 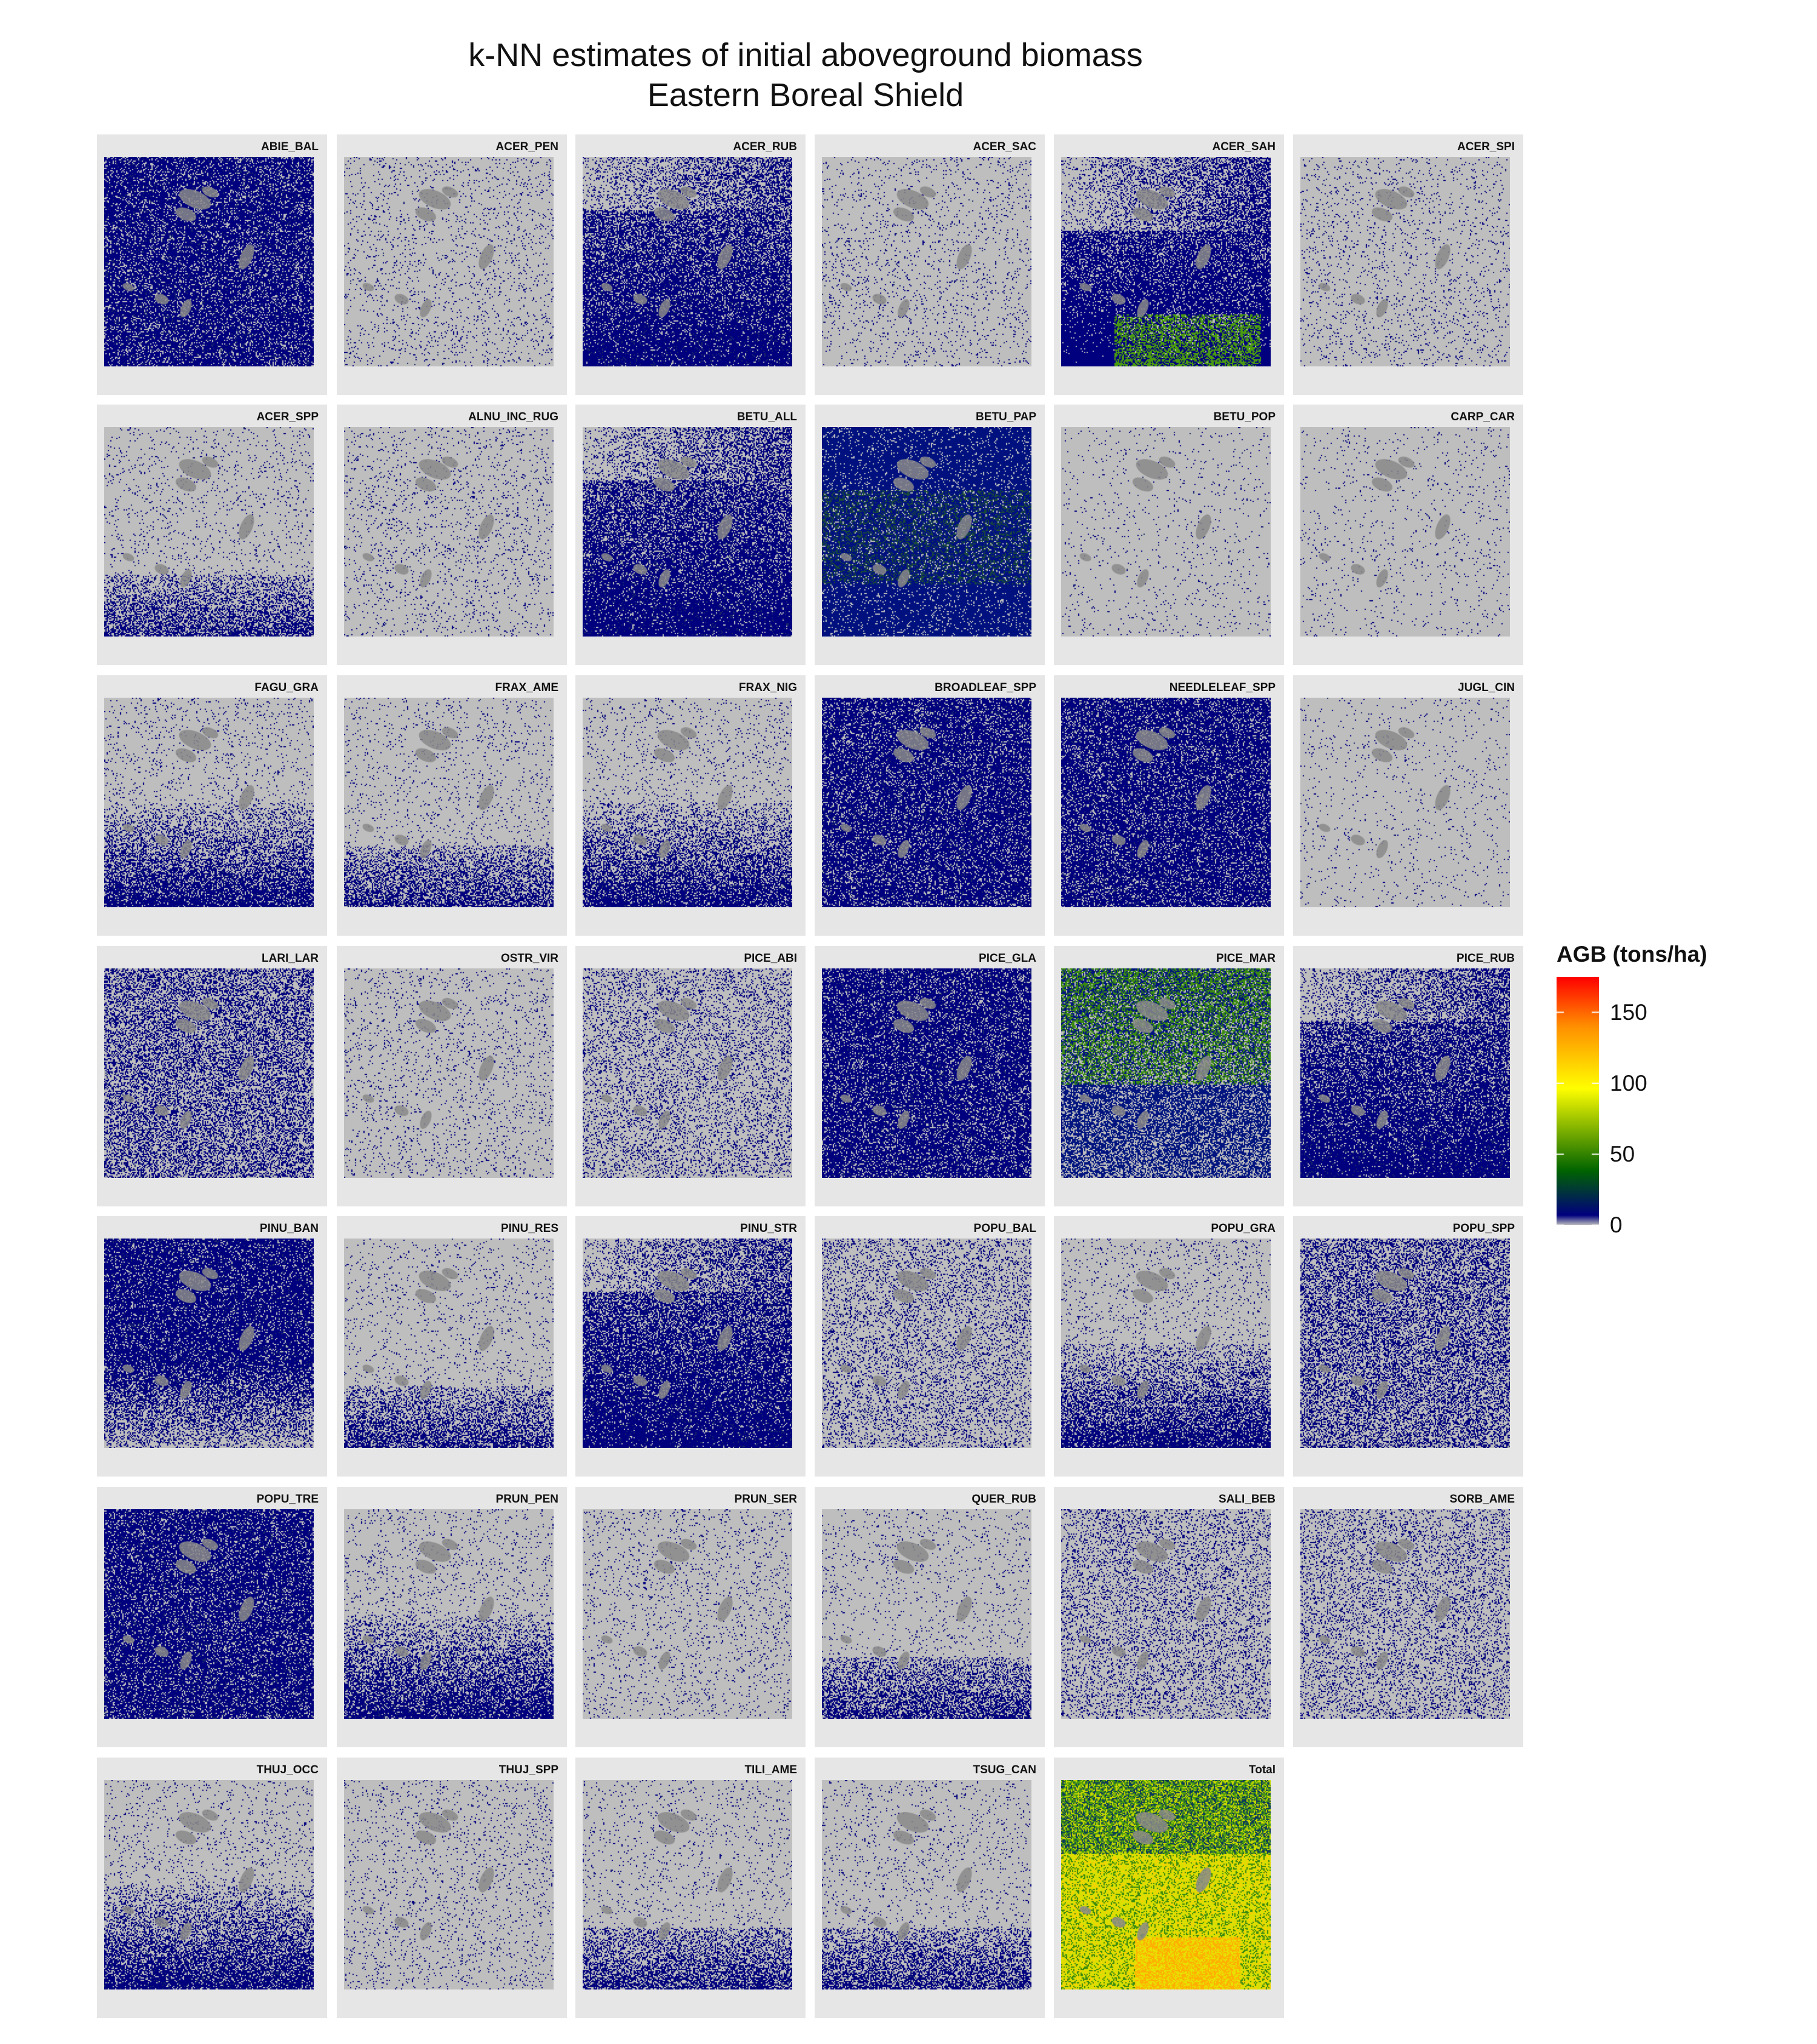 I want to click on facet-panel-pinu-res: PINU_RES, so click(x=452, y=1346).